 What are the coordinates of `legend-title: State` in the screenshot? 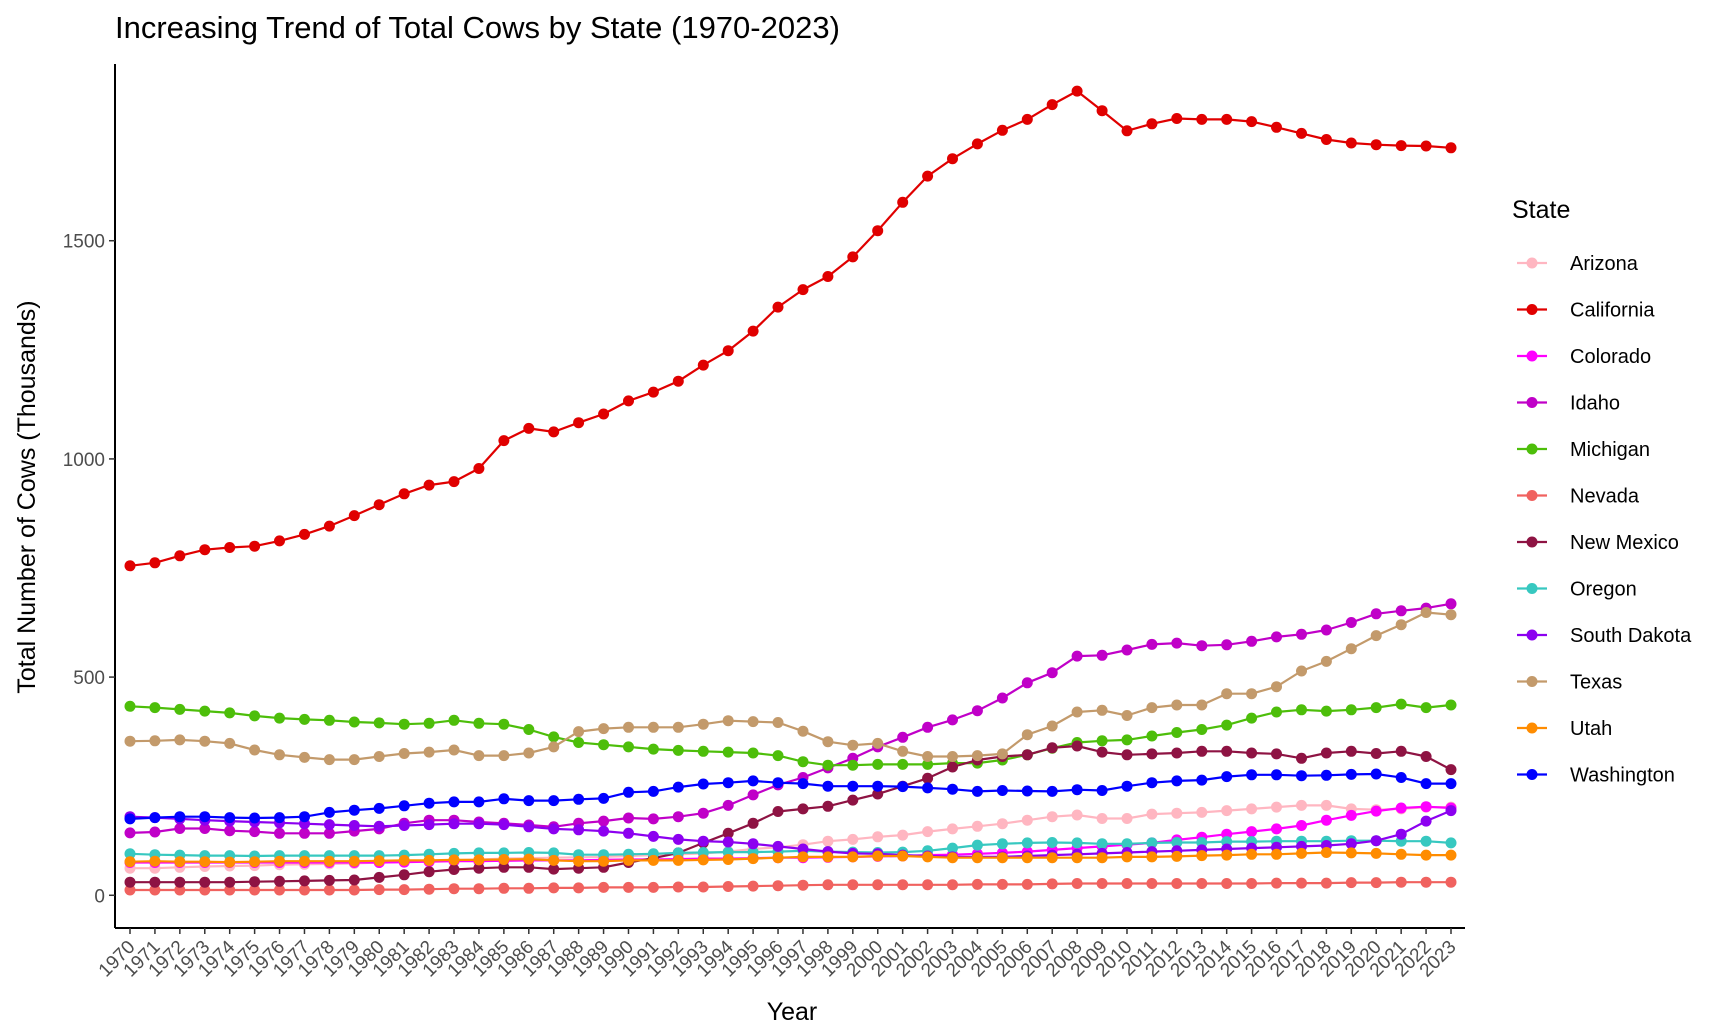 It's located at (1541, 210).